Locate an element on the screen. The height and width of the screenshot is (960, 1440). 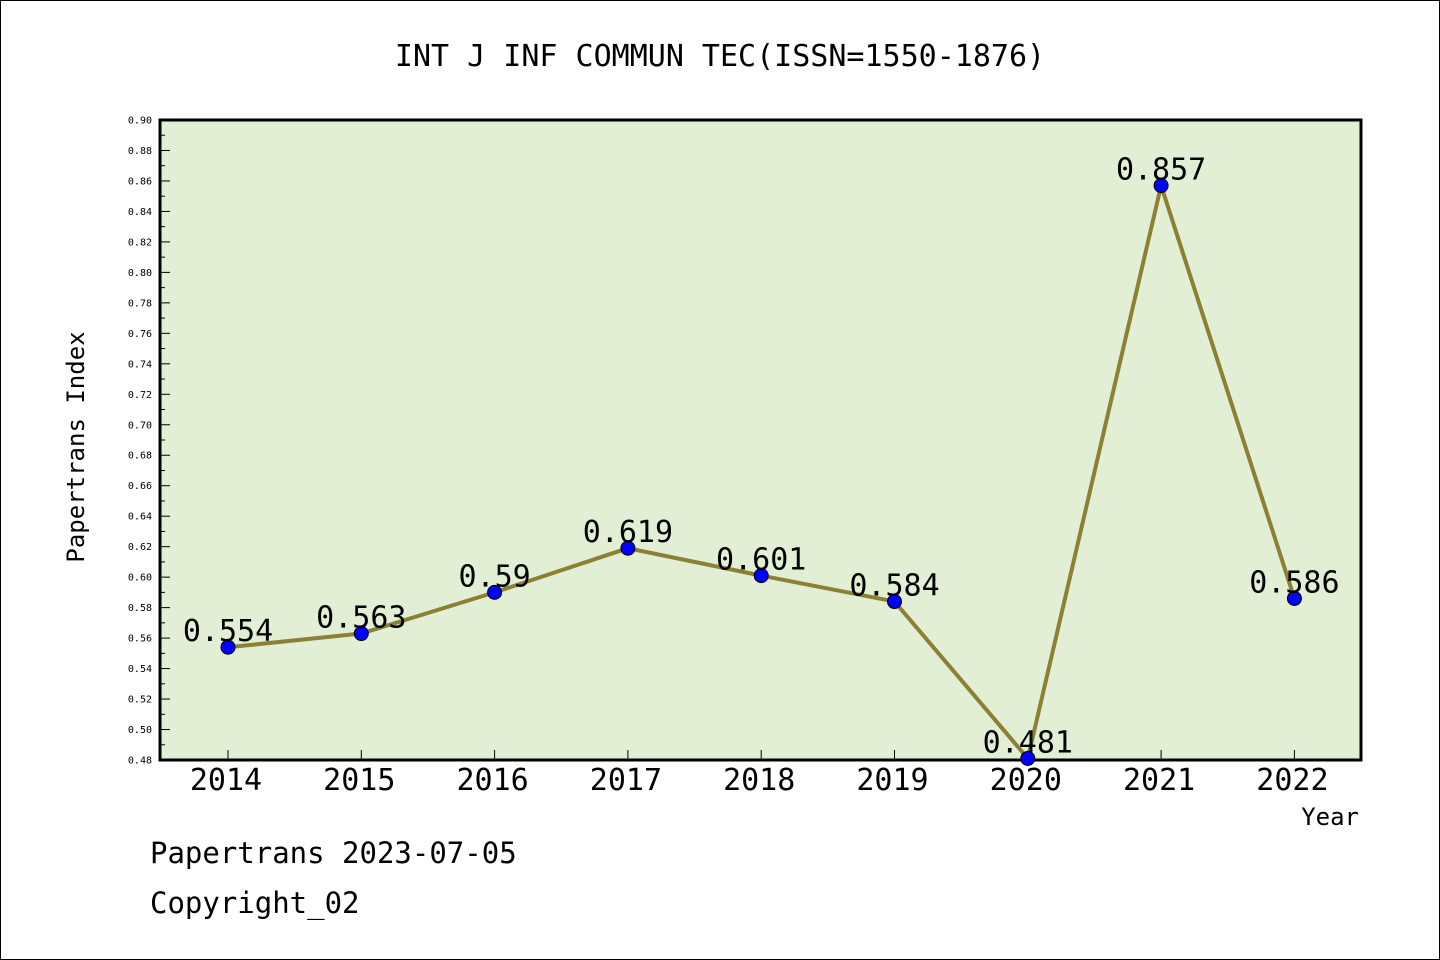
y-axis-label: Papertrans Index is located at coordinates (76, 446).